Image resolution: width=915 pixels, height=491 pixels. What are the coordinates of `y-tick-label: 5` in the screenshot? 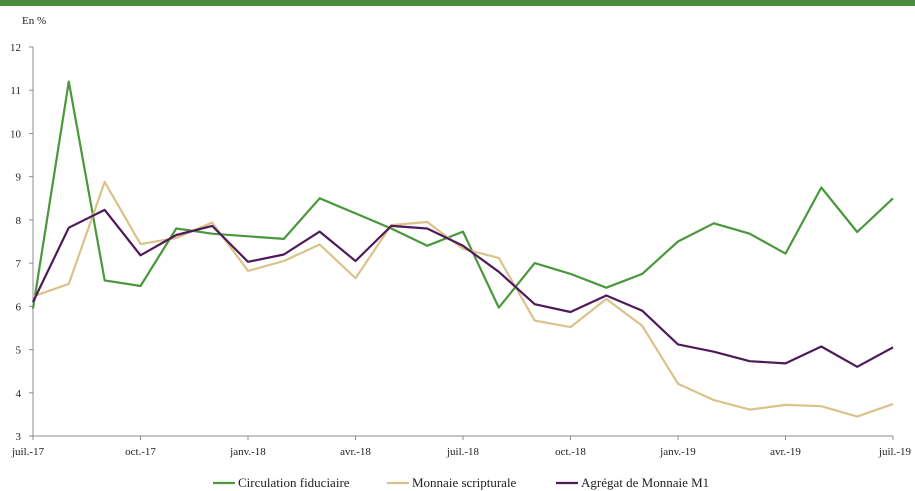 It's located at (19, 351).